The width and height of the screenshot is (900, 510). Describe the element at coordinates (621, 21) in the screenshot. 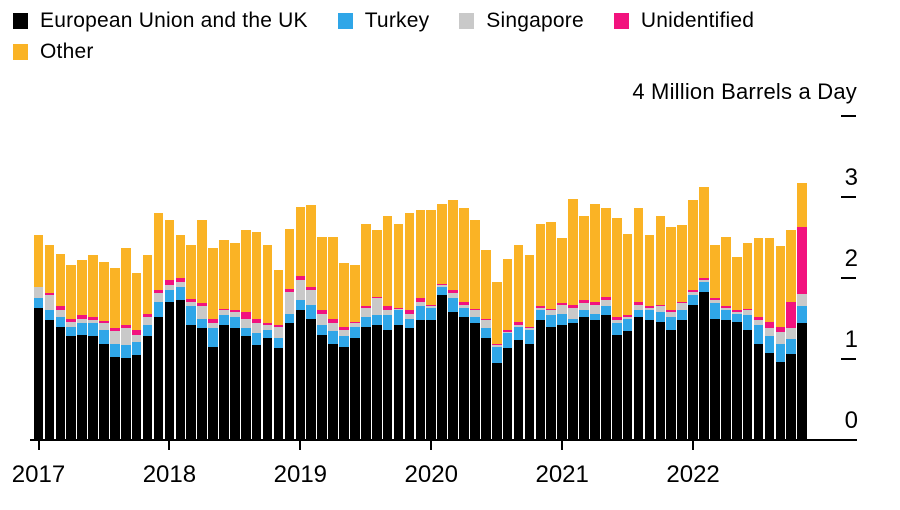

I see `unidentified-swatch-icon` at that location.